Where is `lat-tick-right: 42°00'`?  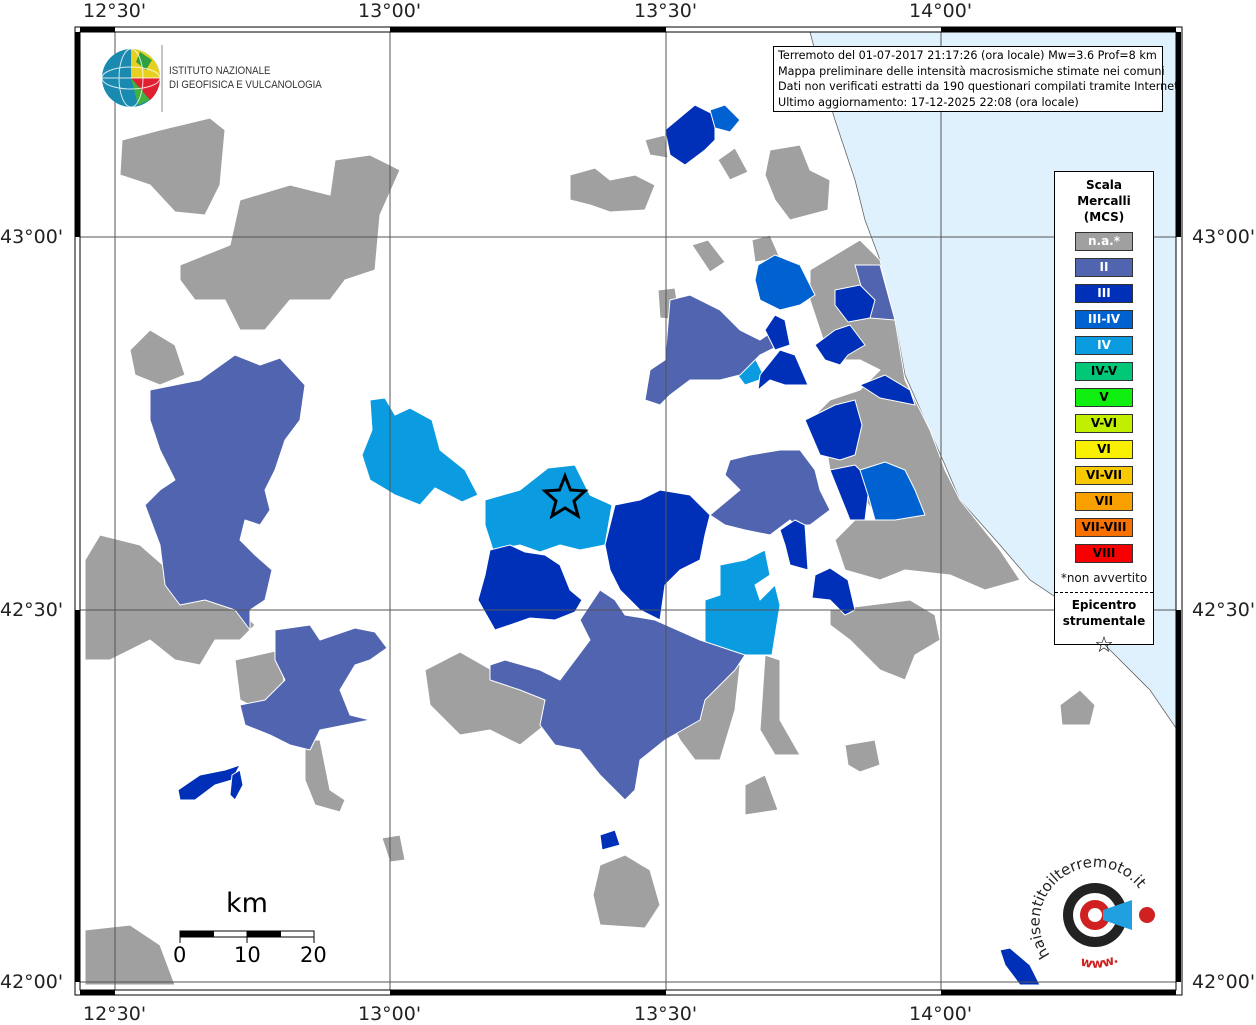 lat-tick-right: 42°00' is located at coordinates (1224, 982).